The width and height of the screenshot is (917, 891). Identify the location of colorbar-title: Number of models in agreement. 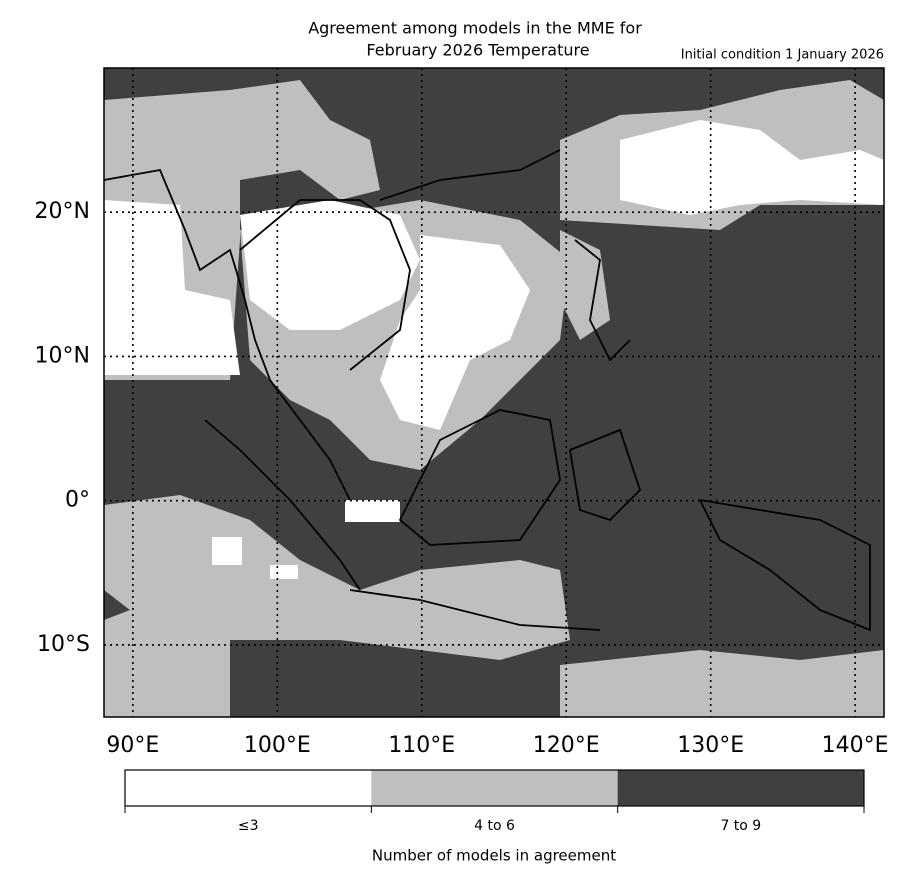
(494, 856).